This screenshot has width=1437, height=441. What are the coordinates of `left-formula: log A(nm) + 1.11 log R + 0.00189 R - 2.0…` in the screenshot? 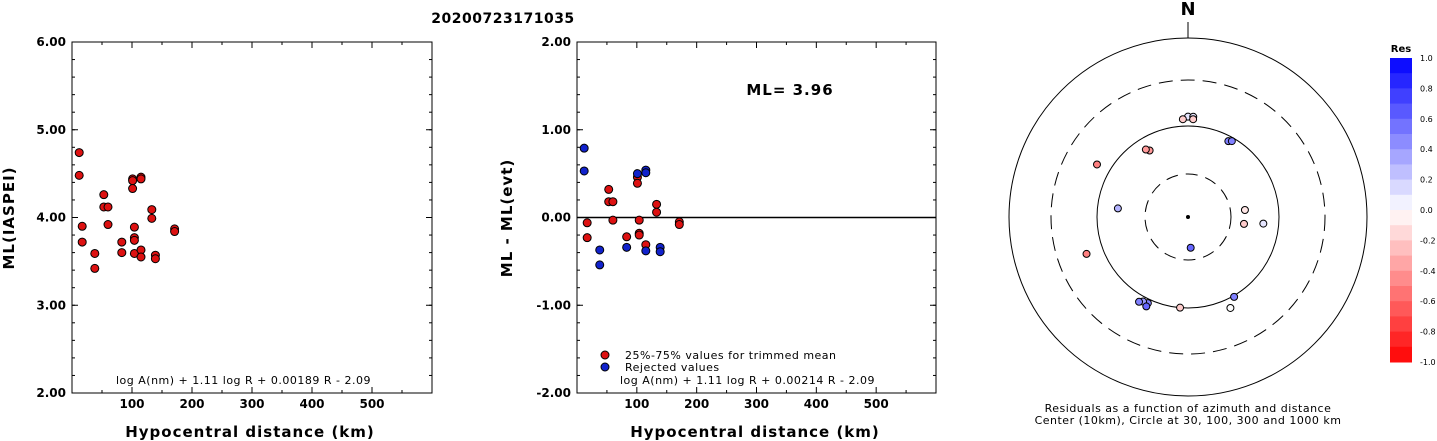 It's located at (243, 380).